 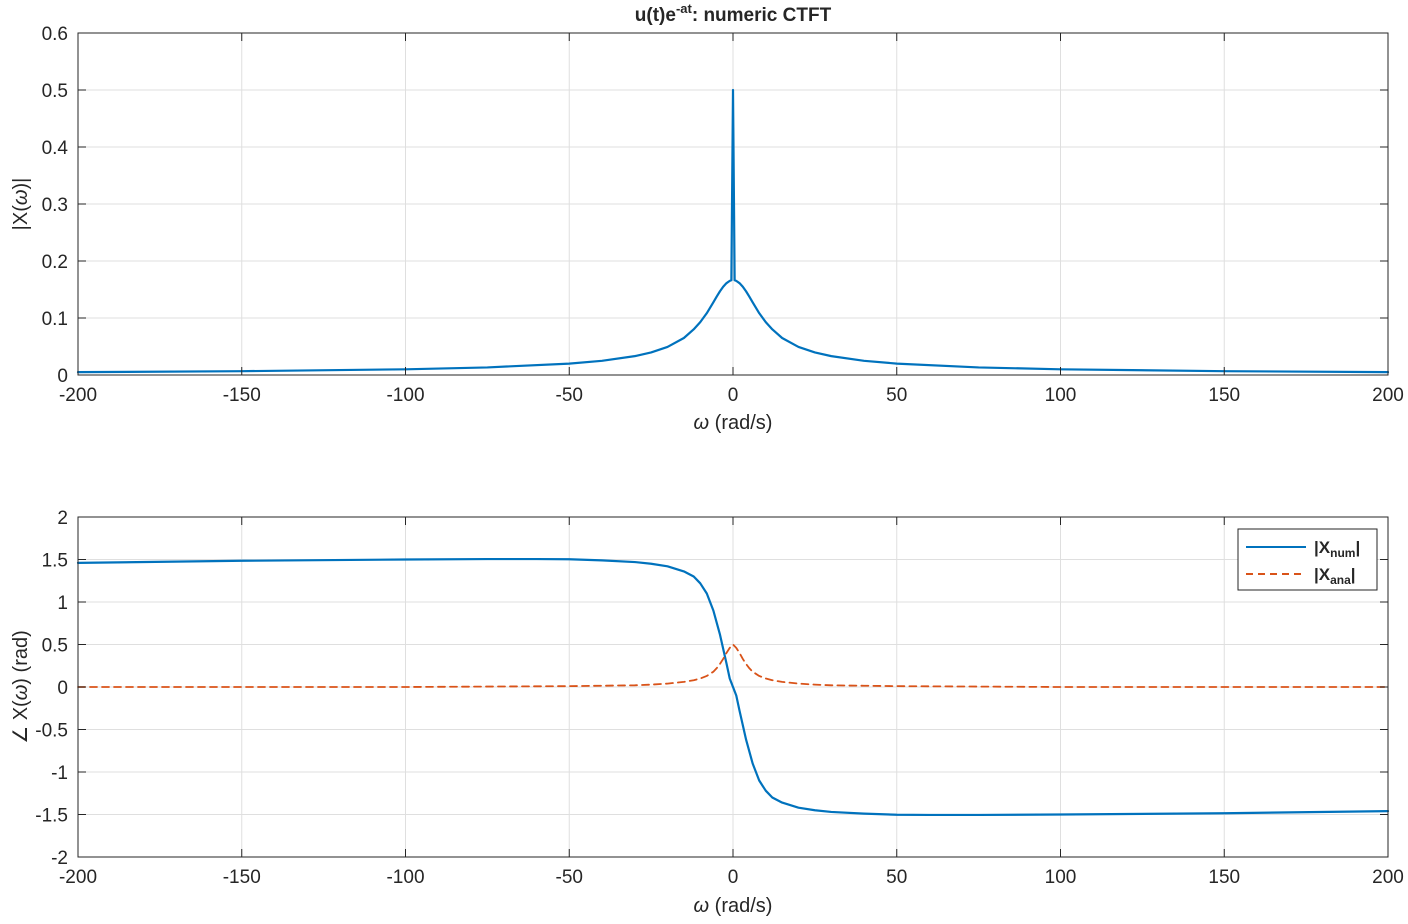 I want to click on y-tick-label: 0.4, so click(x=55, y=148).